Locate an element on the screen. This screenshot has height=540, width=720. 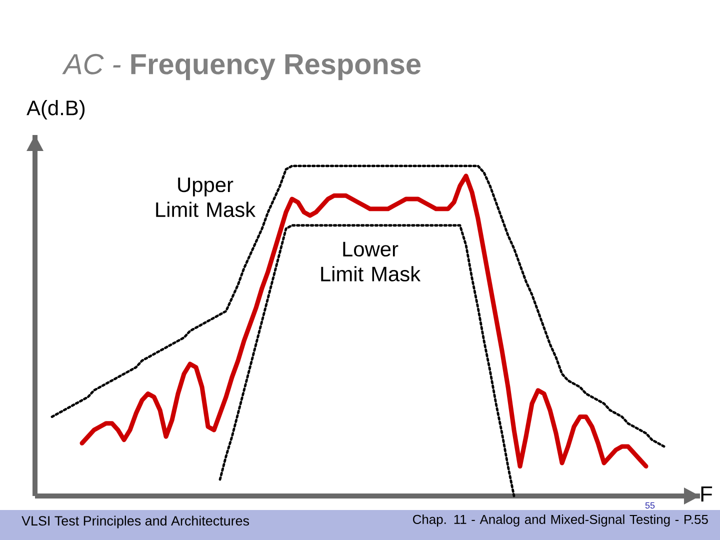
text: 55 is located at coordinates (650, 505).